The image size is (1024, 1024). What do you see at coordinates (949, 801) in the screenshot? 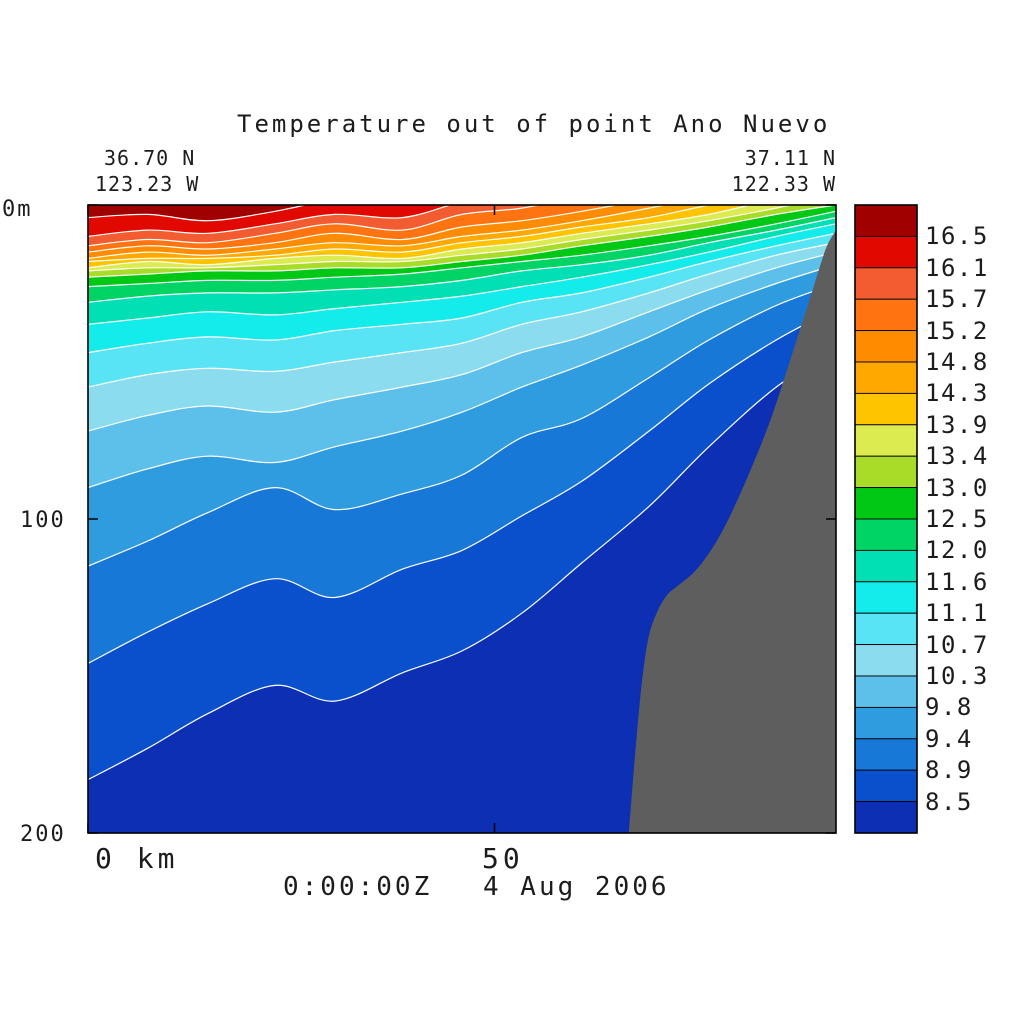
I see `colorbar-label: 8.5` at bounding box center [949, 801].